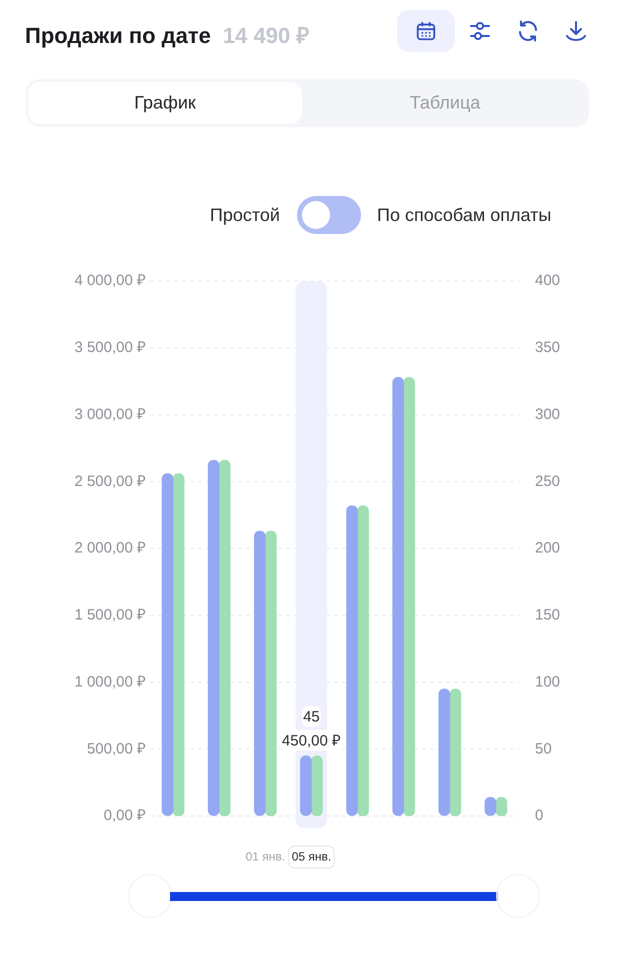 Image resolution: width=617 pixels, height=980 pixels. I want to click on y-tick-label: 4 000,00 ₽, so click(110, 281).